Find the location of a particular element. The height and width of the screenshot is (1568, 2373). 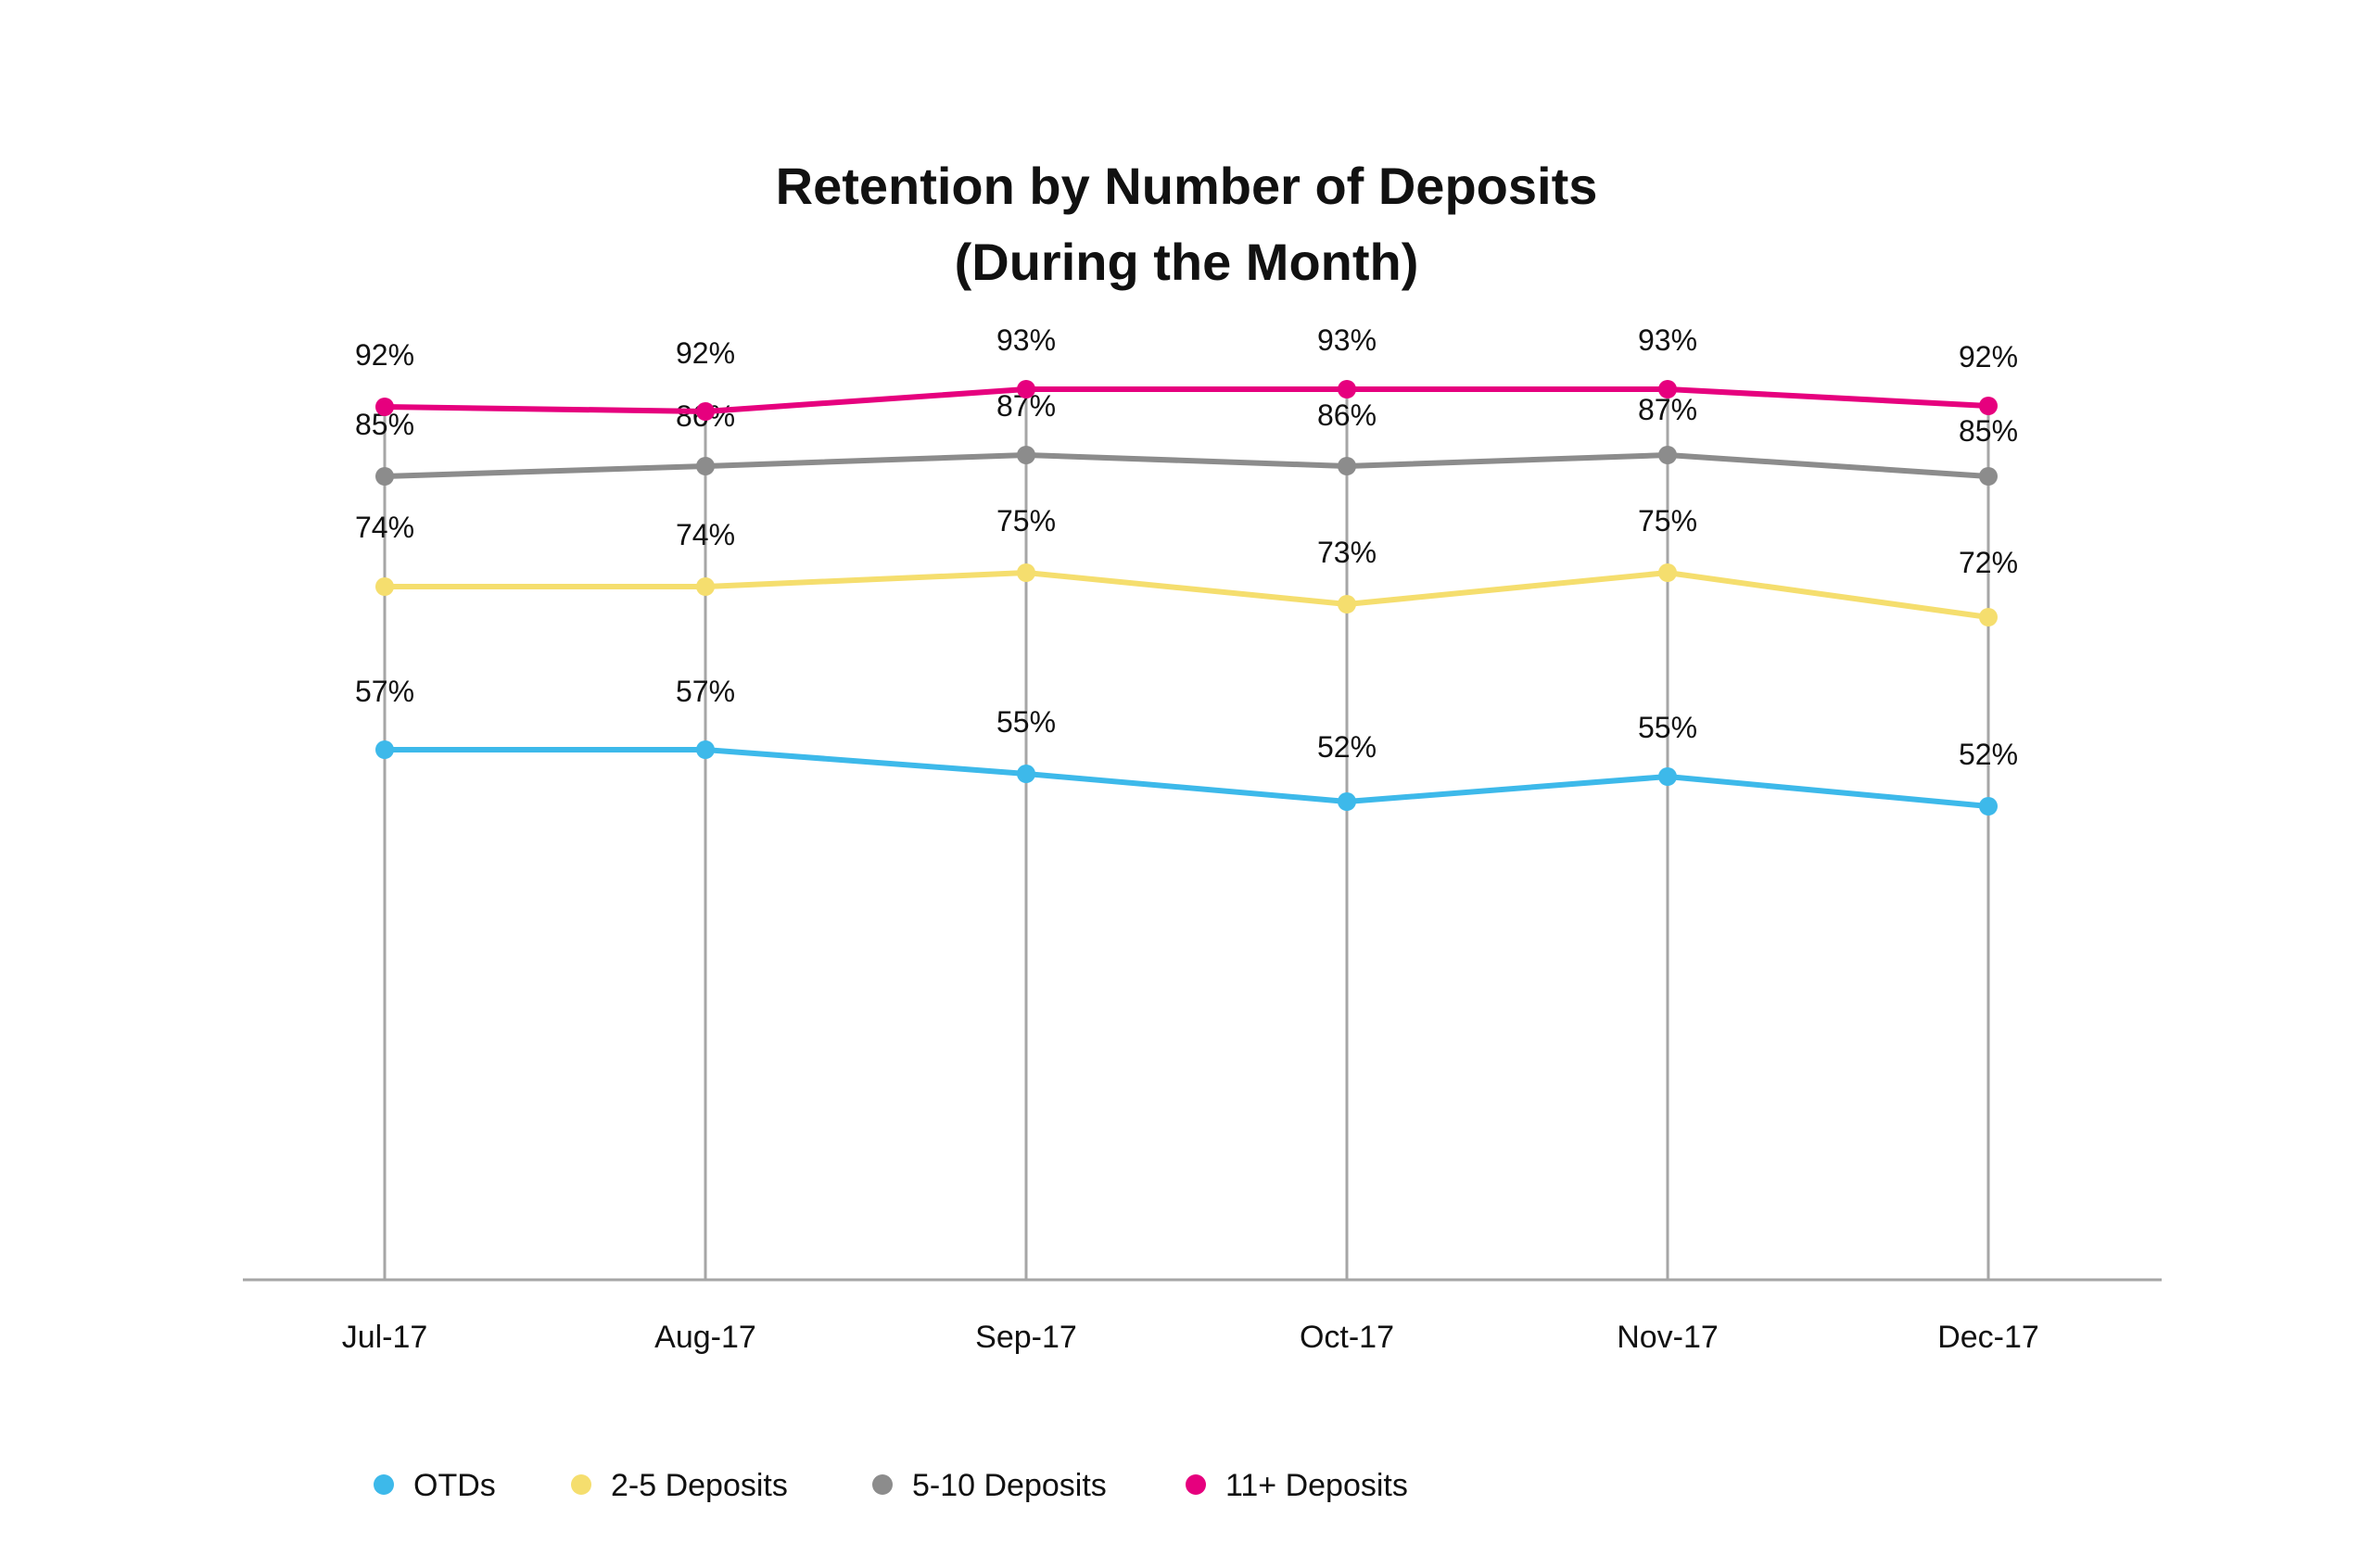

x-tick-label: Nov-17 is located at coordinates (1668, 1337).